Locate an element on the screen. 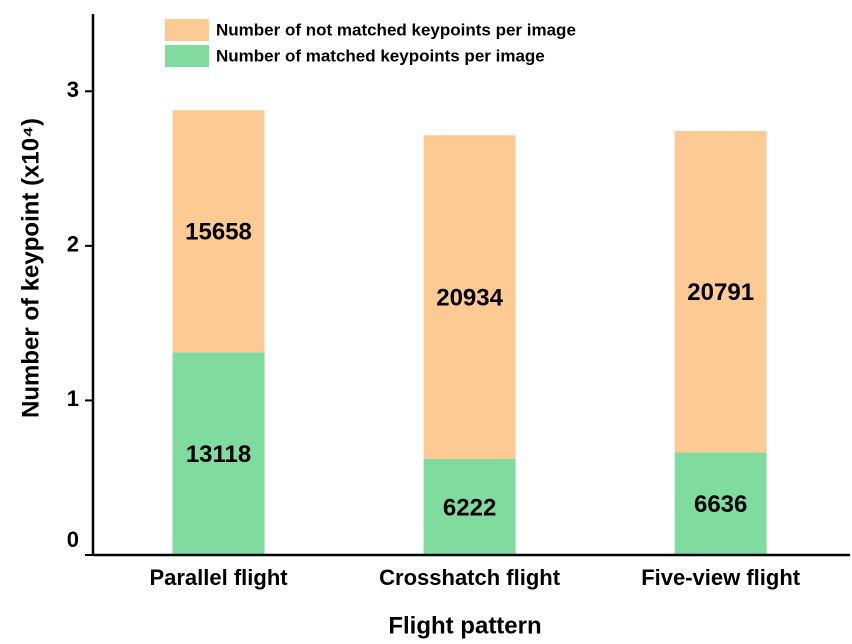 Image resolution: width=852 pixels, height=644 pixels. data-label: 20934 is located at coordinates (469, 297).